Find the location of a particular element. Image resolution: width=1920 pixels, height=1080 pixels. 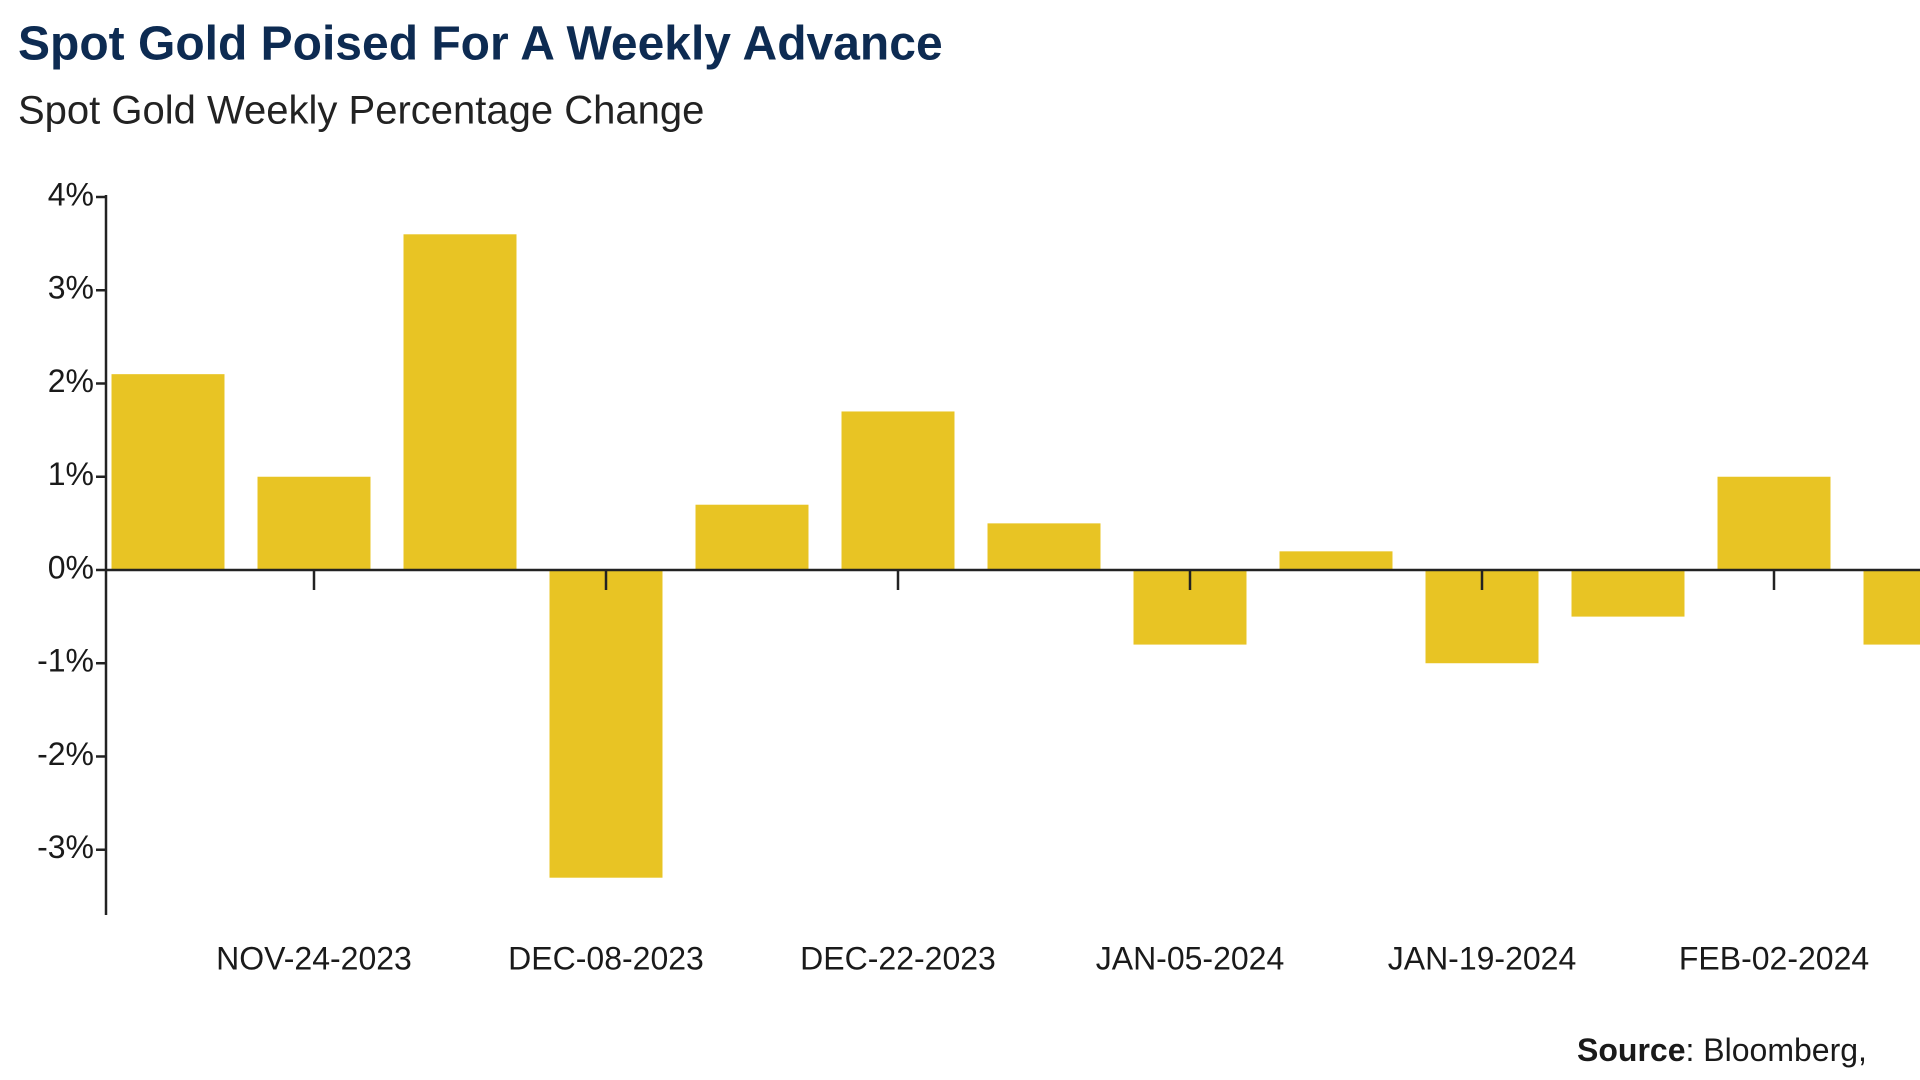

y-tick-label: 0% is located at coordinates (71, 567).